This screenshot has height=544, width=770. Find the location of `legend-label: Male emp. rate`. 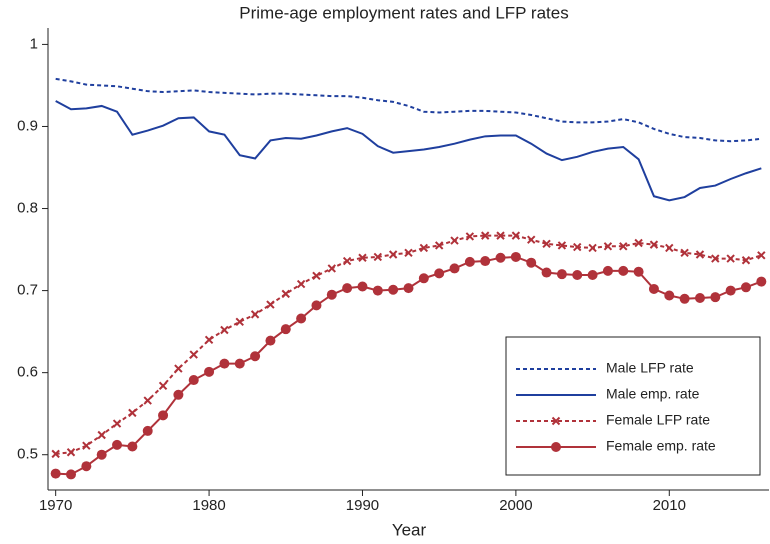

legend-label: Male emp. rate is located at coordinates (653, 394).